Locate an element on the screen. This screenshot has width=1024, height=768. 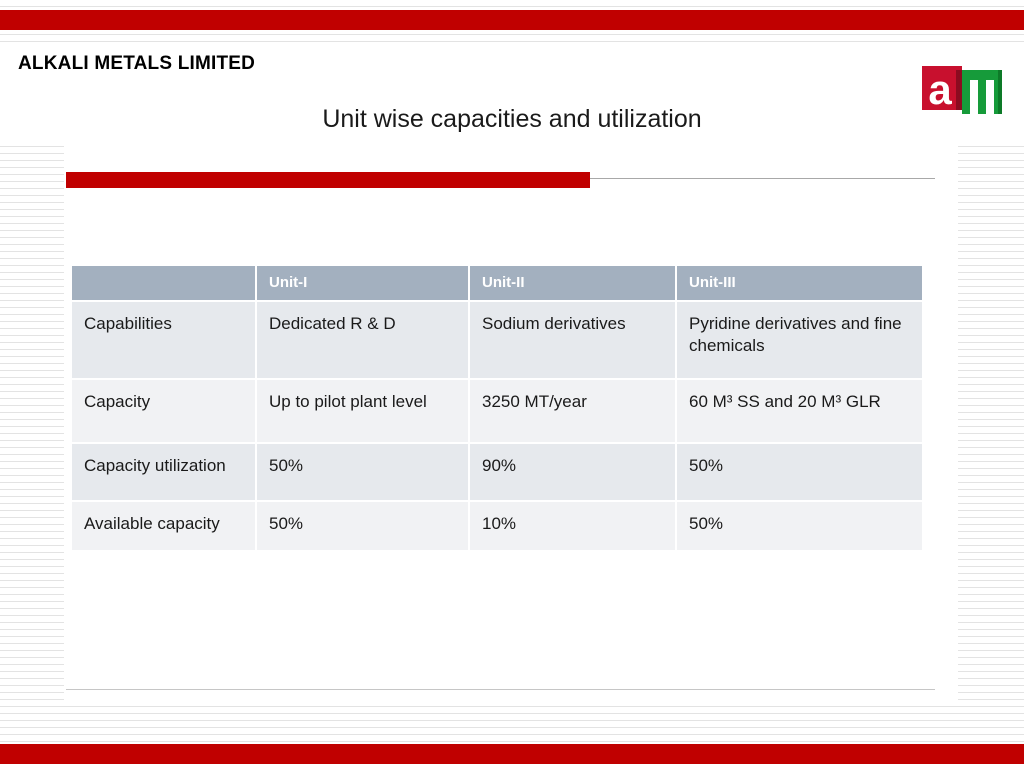
row-label: Capacity is located at coordinates (163, 411).